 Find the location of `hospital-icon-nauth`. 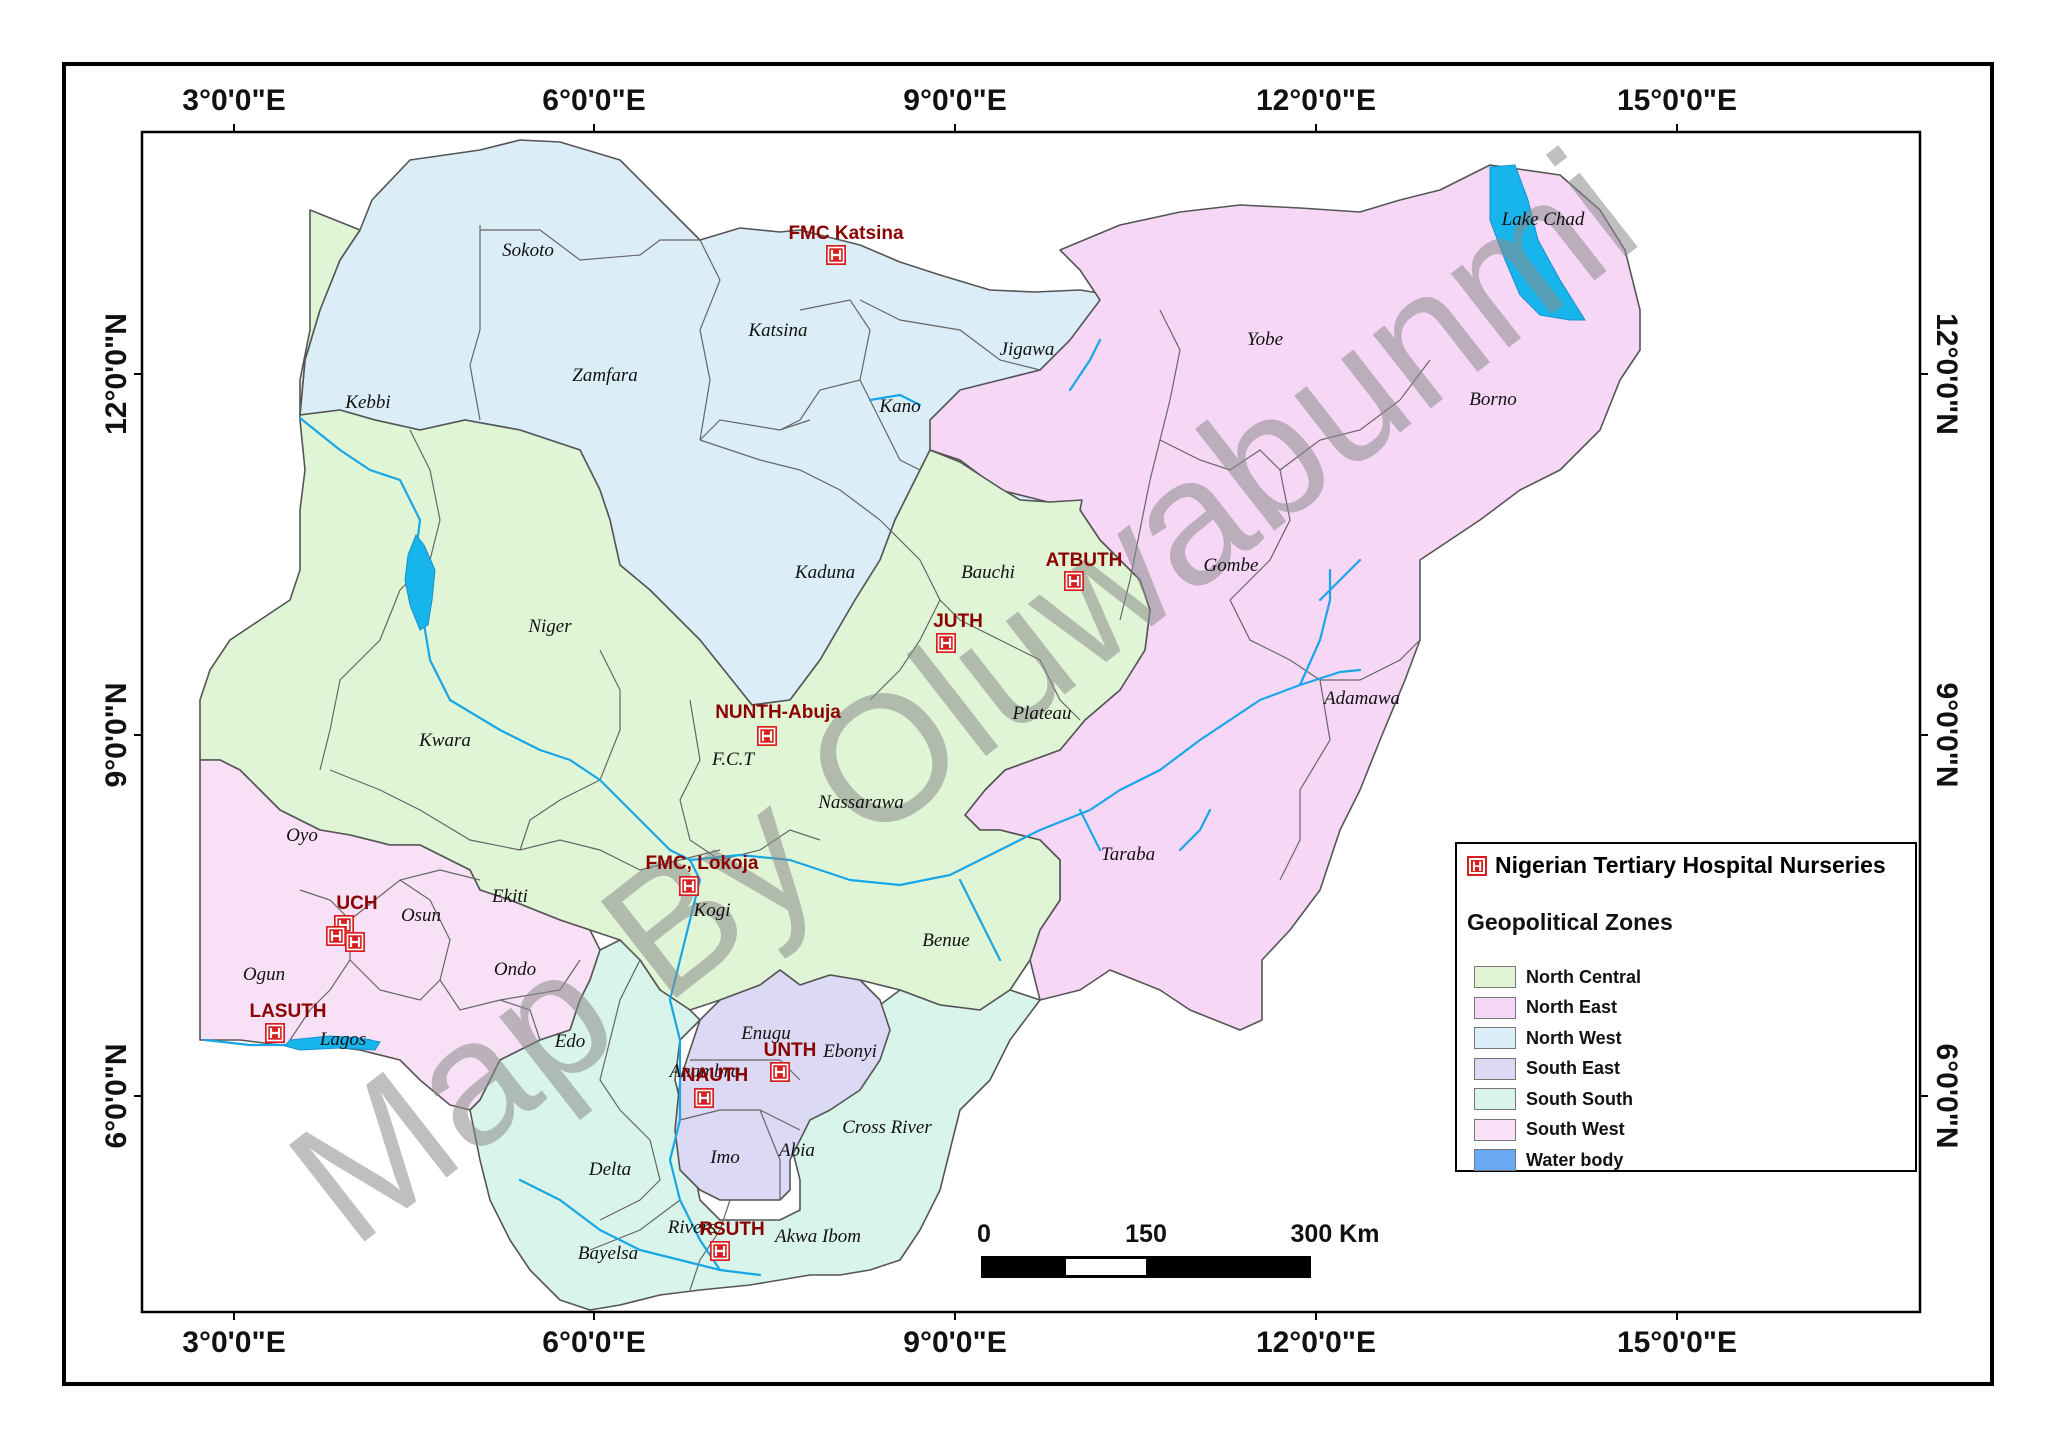

hospital-icon-nauth is located at coordinates (704, 1098).